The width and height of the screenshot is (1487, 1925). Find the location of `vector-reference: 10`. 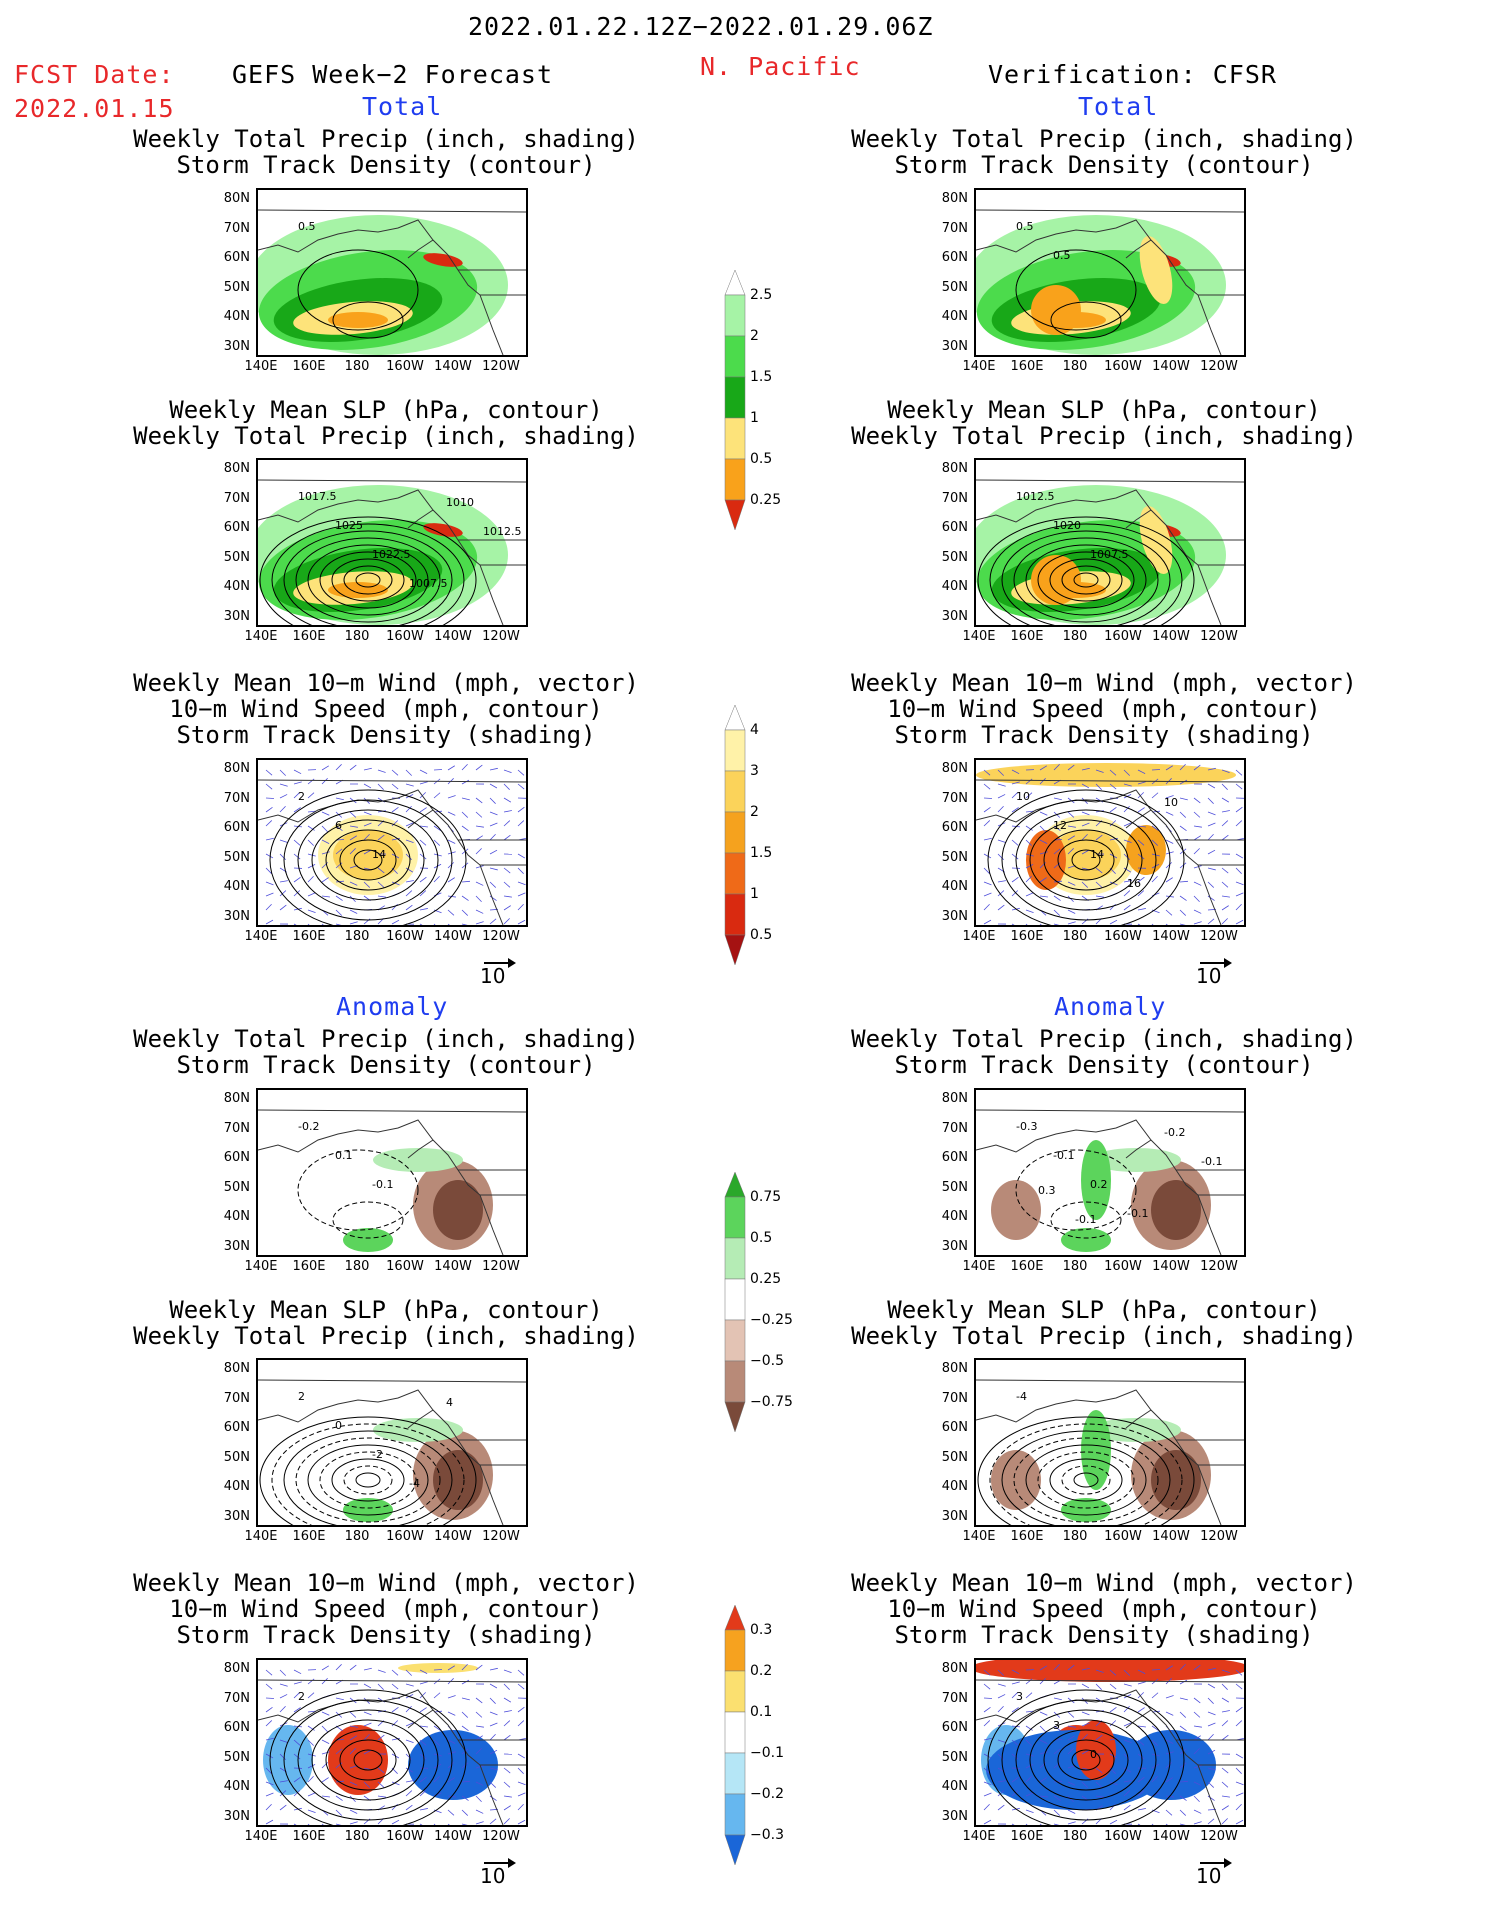

vector-reference: 10 is located at coordinates (1214, 1873).